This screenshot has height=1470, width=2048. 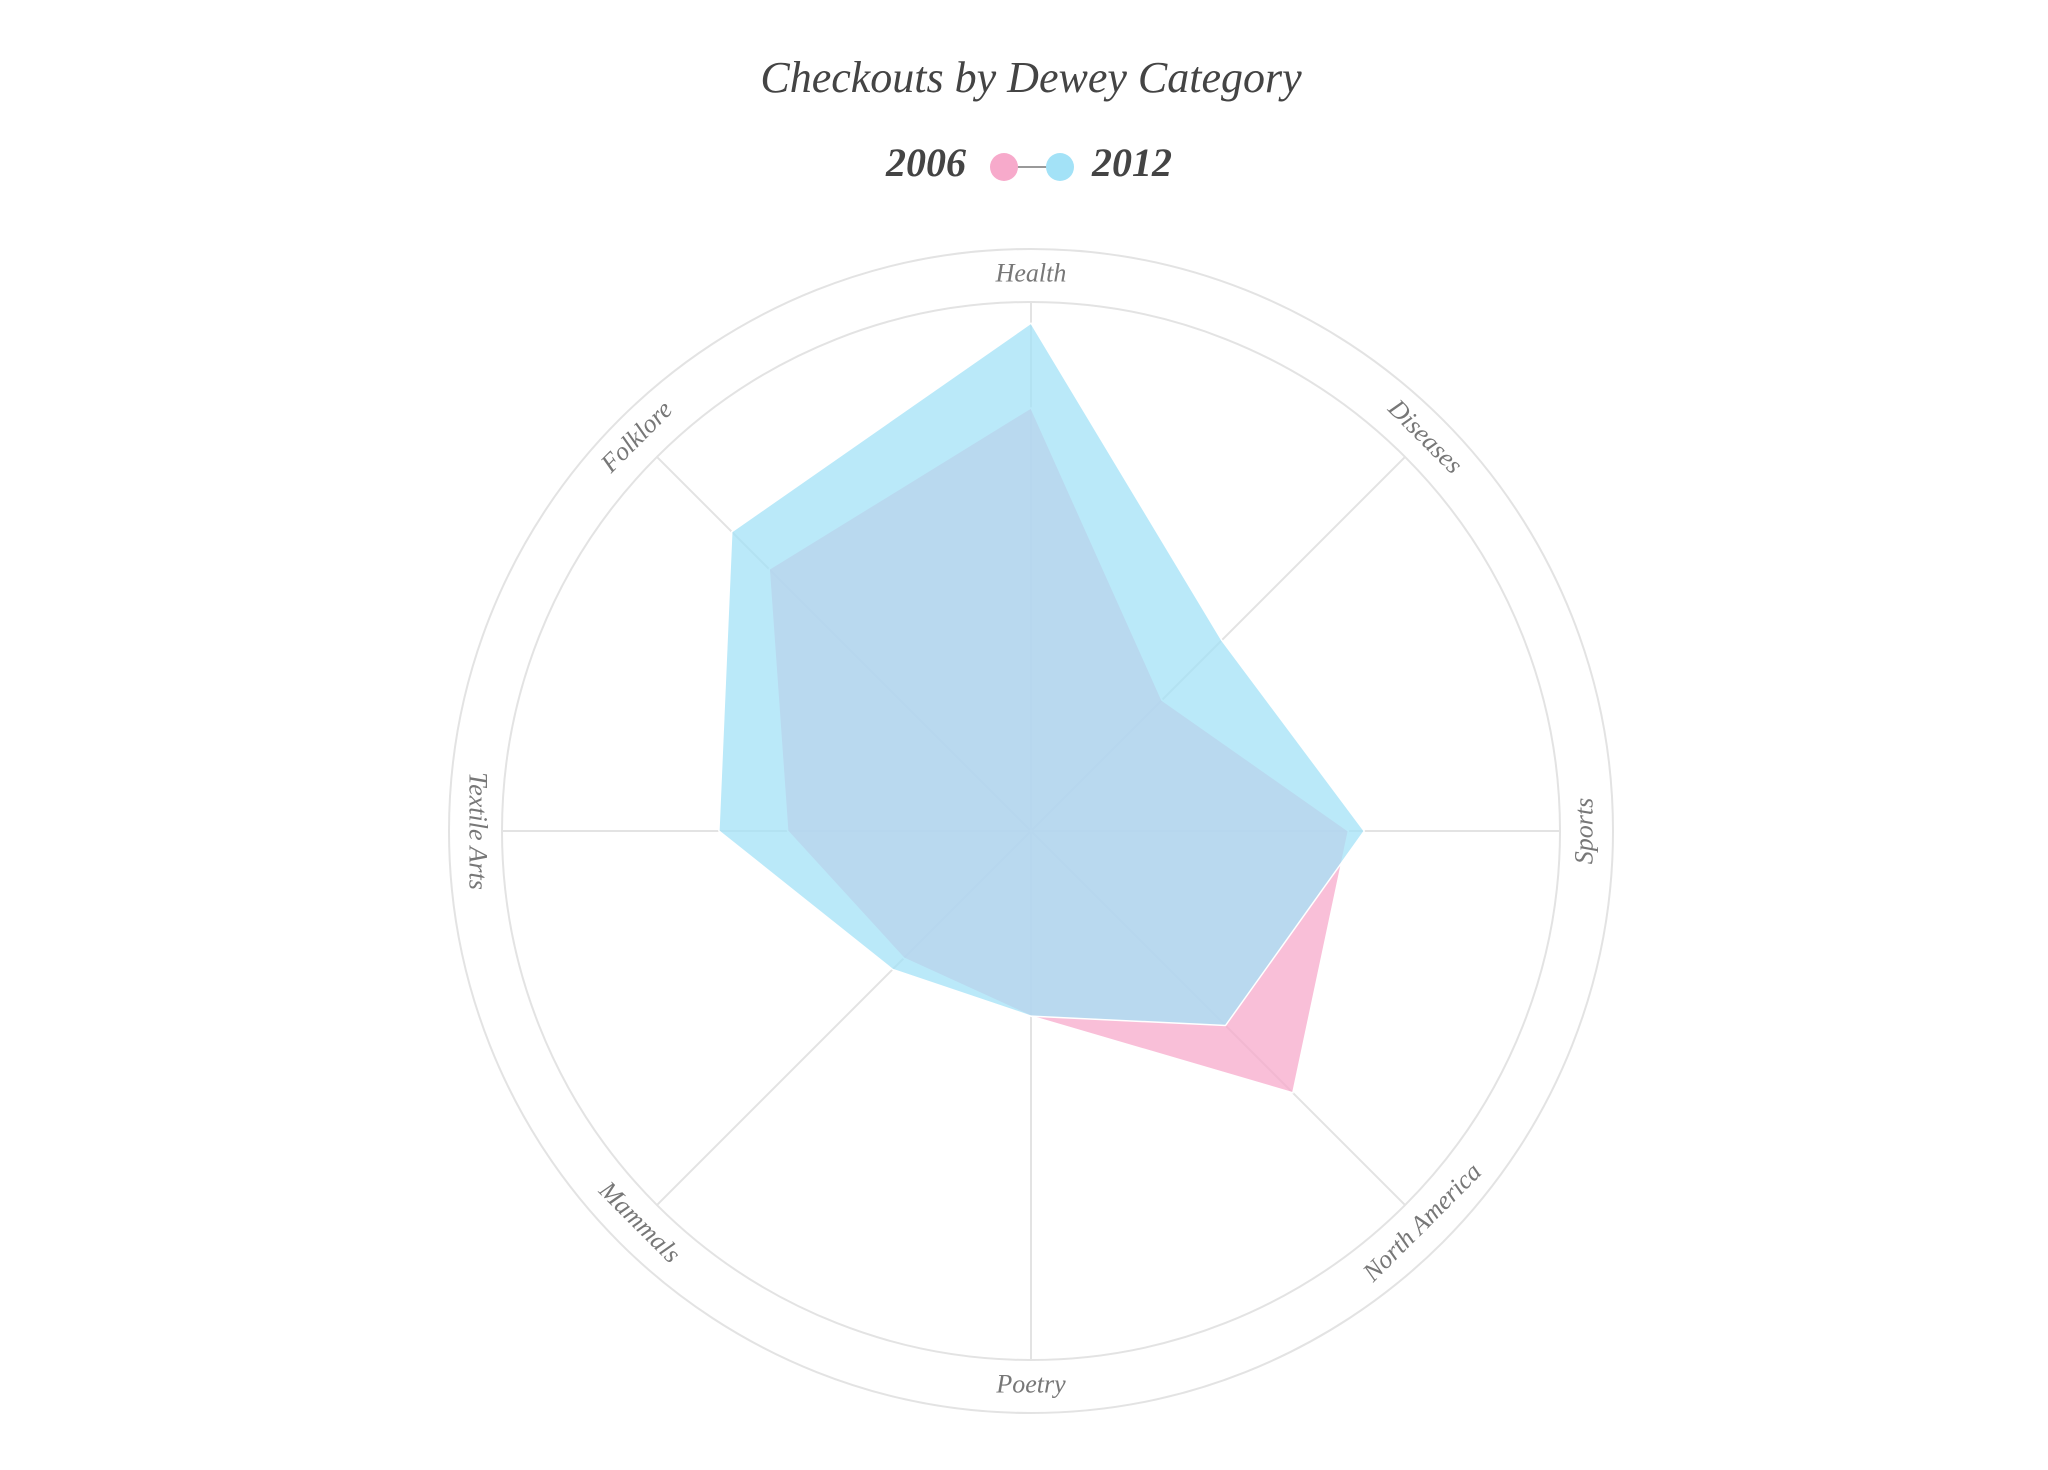 I want to click on category-label: Poetry, so click(x=1030, y=1383).